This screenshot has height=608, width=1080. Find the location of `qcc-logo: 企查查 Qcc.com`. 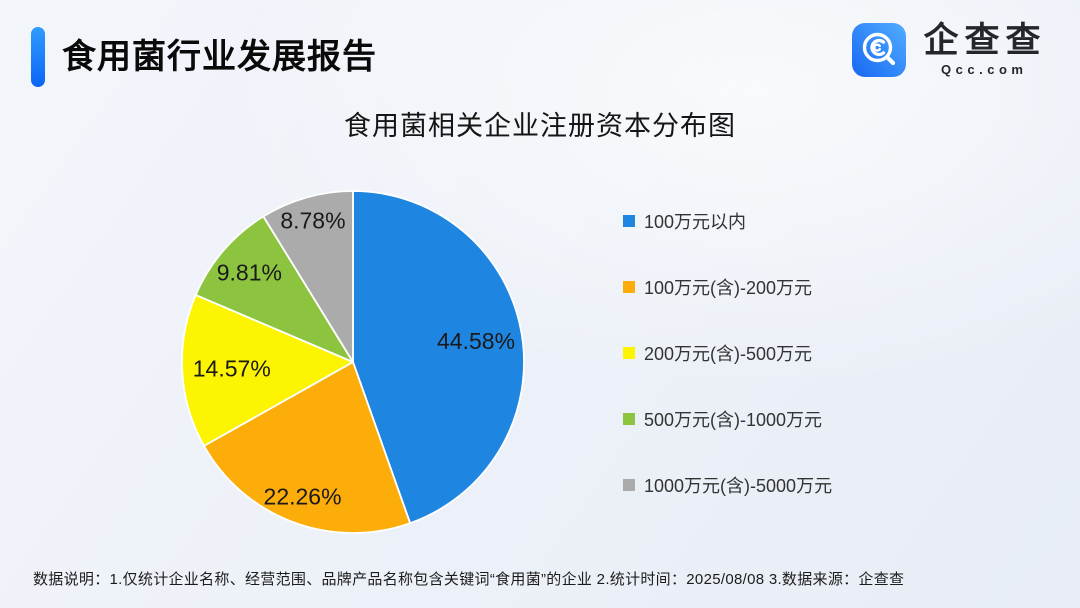

qcc-logo: 企查查 Qcc.com is located at coordinates (949, 50).